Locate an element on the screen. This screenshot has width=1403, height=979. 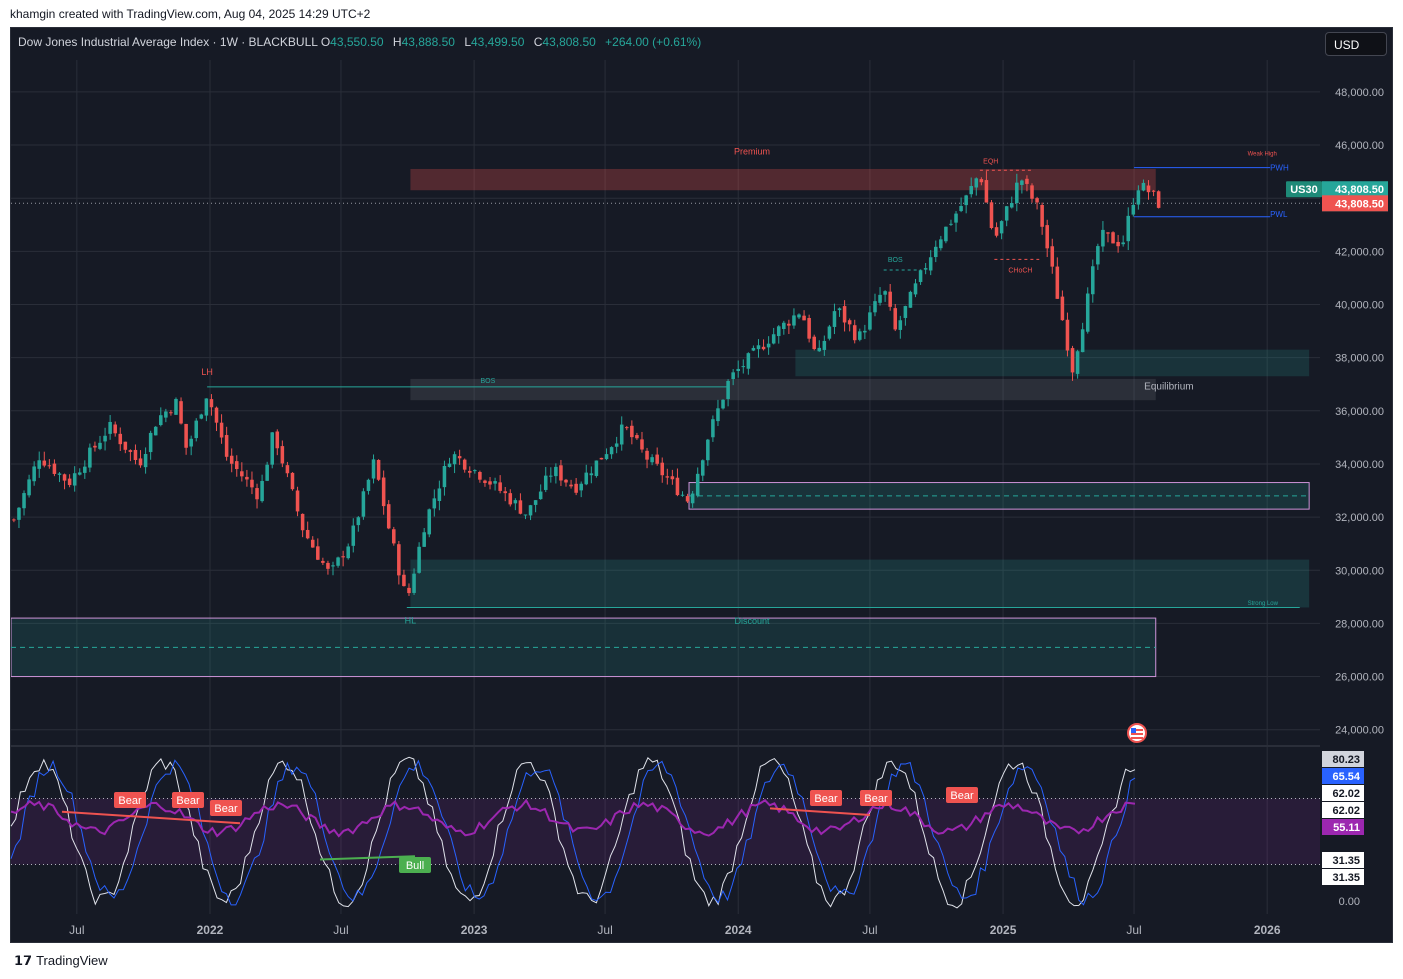
structure-label: LH is located at coordinates (207, 372).